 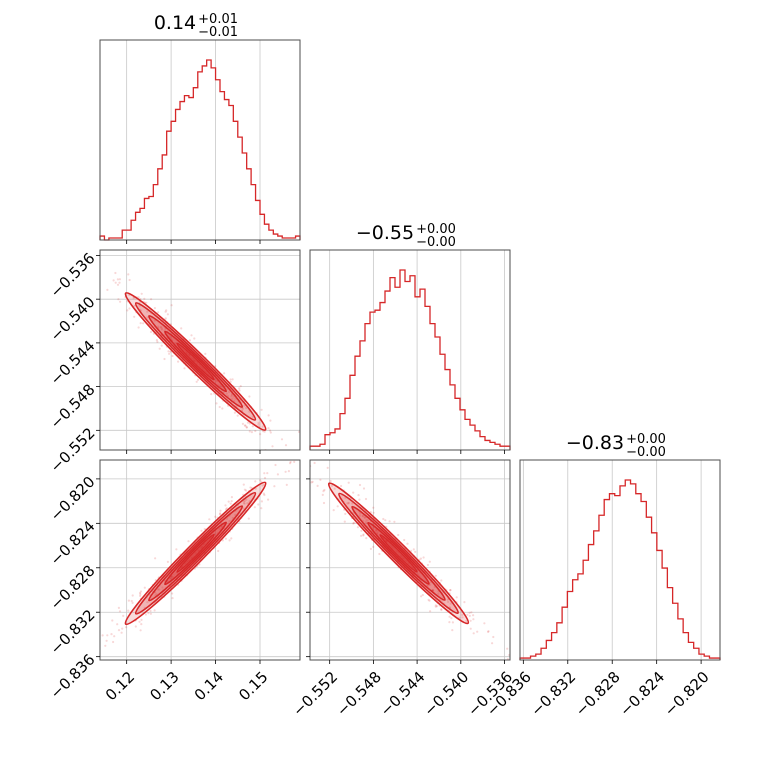 What do you see at coordinates (436, 229) in the screenshot?
I see `title-upper-error: +0.00` at bounding box center [436, 229].